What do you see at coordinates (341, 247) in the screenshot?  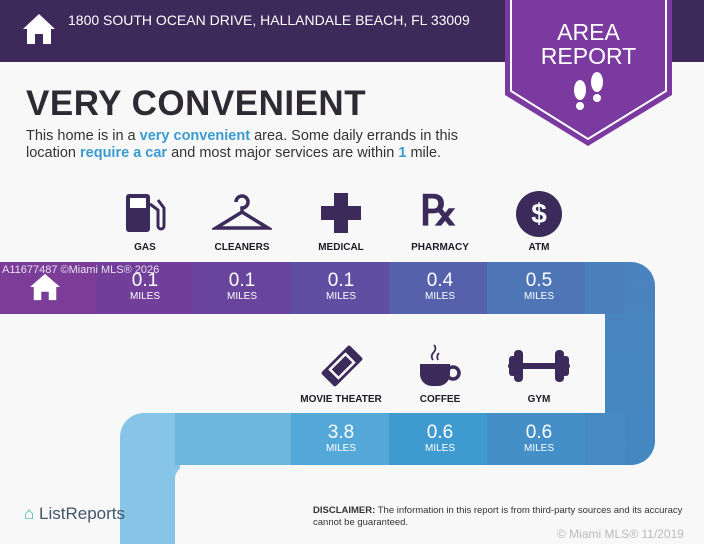 I see `amenity-label: MEDICAL` at bounding box center [341, 247].